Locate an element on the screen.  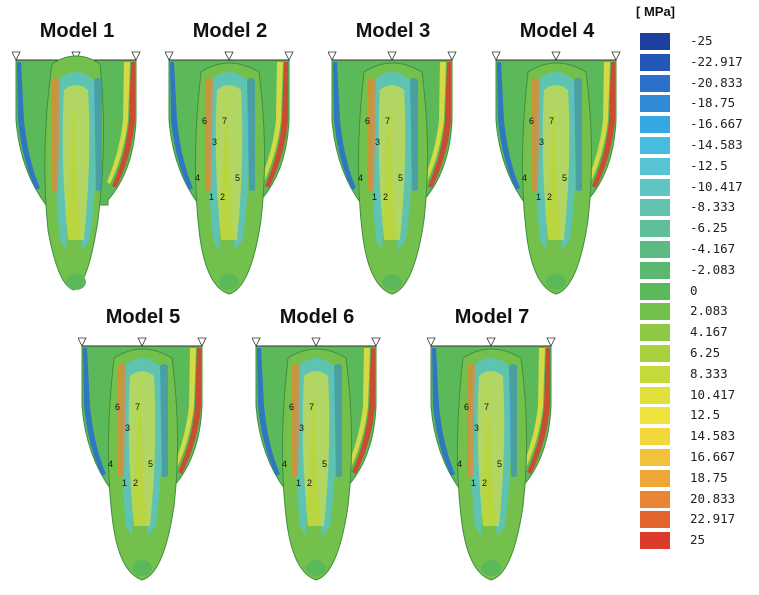
stress-plot is located at coordinates (76, 171).